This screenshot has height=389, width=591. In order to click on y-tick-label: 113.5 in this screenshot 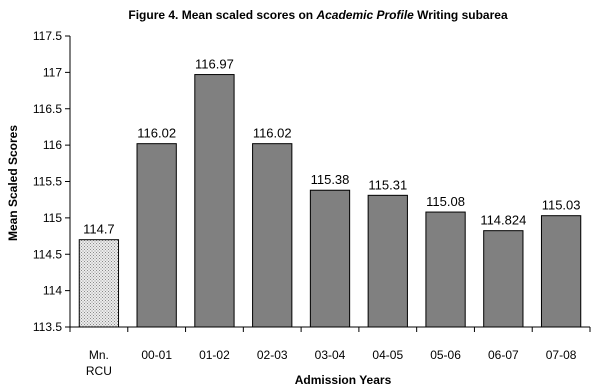, I will do `click(47, 327)`.